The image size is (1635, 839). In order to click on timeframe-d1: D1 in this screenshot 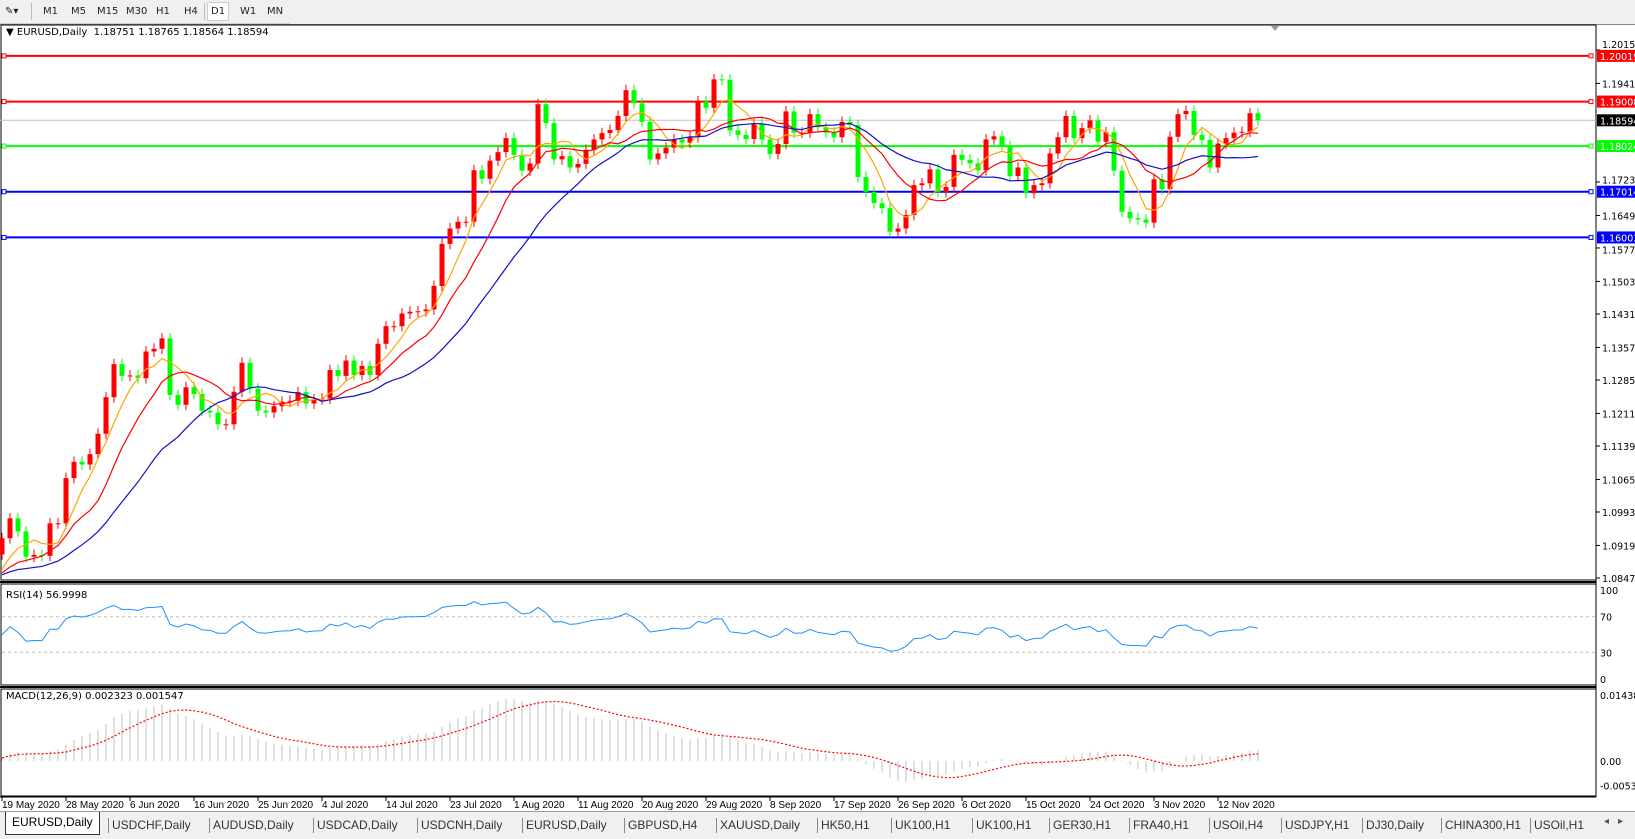, I will do `click(218, 11)`.